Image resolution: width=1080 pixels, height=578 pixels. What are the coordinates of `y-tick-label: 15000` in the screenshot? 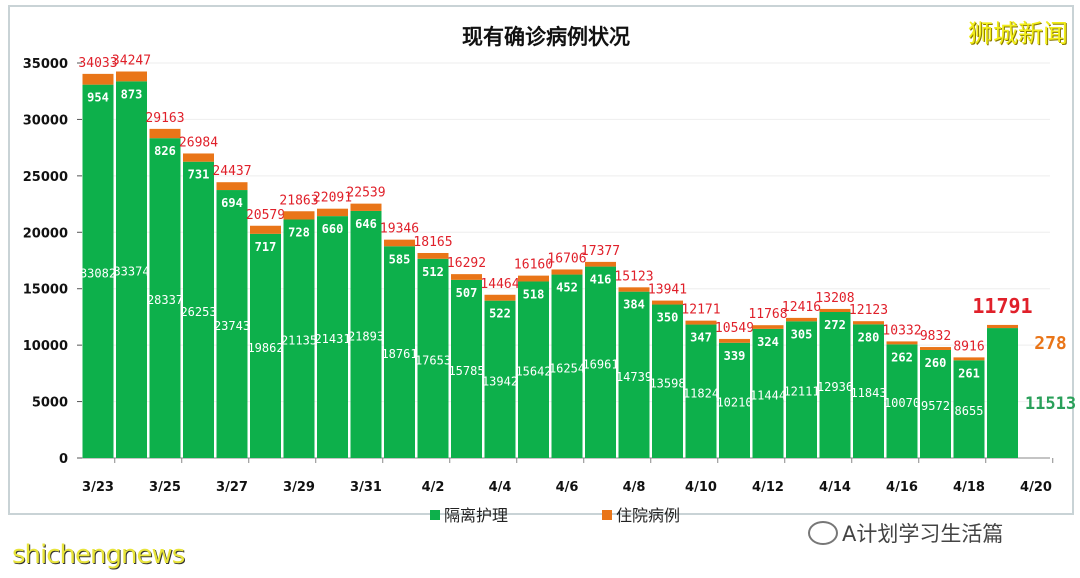 It's located at (45, 290).